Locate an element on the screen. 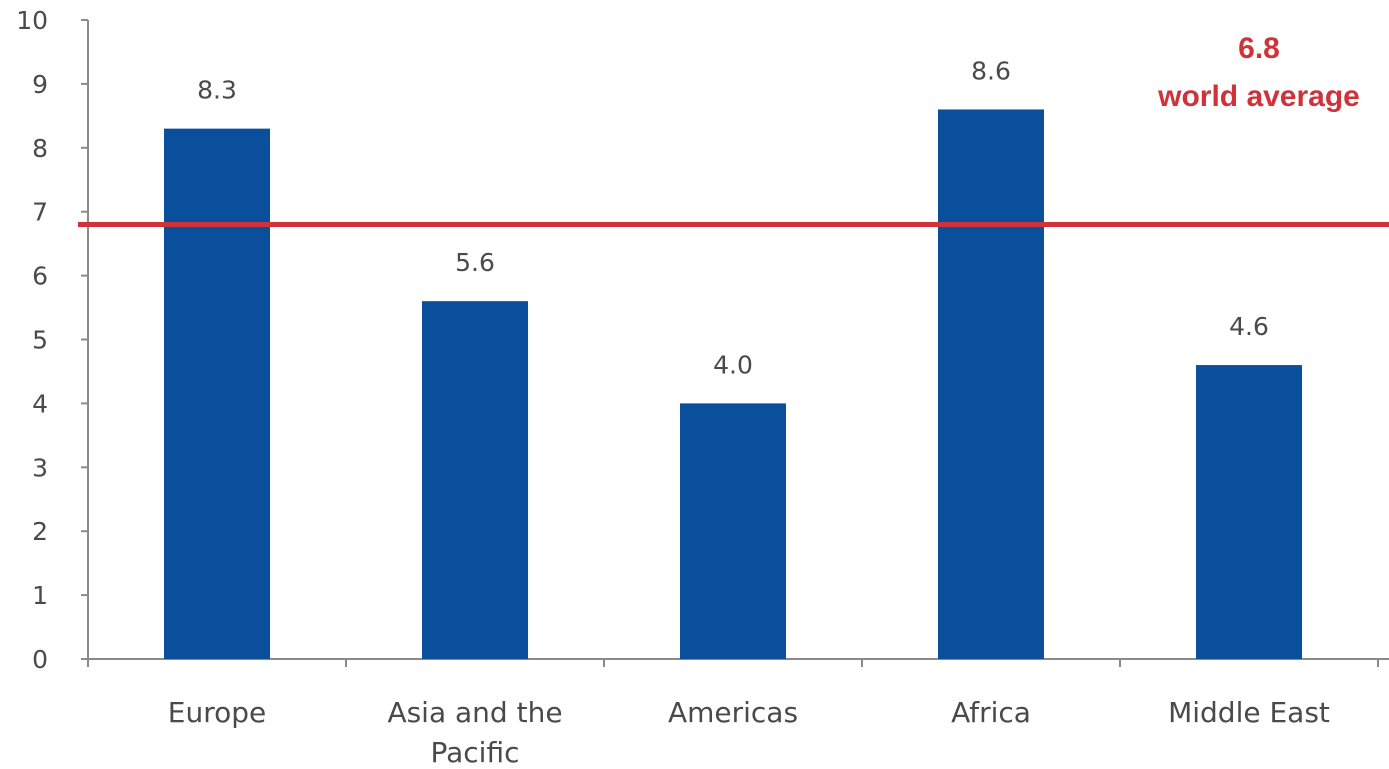 This screenshot has height=769, width=1389. y-tick-label: 7 is located at coordinates (40, 212).